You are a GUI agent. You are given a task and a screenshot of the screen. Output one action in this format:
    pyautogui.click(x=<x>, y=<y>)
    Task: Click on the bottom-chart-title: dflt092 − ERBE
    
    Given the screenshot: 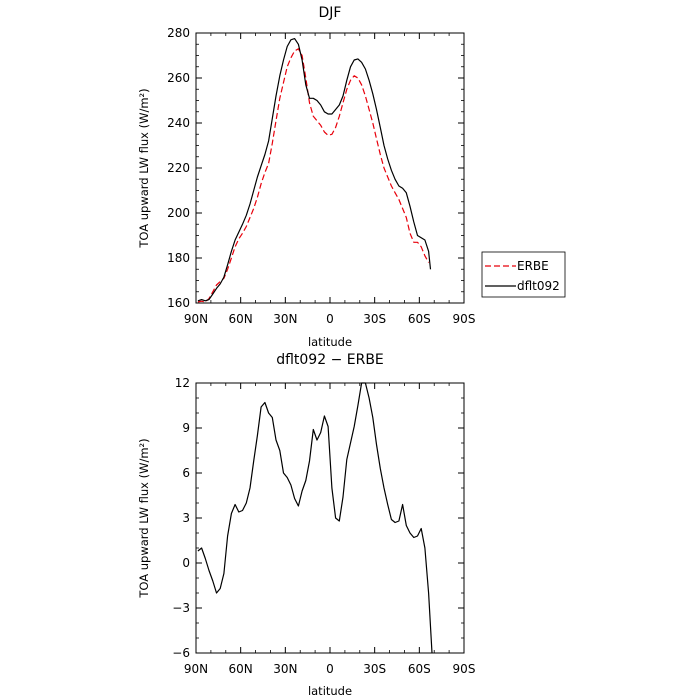 What is the action you would take?
    pyautogui.click(x=330, y=360)
    